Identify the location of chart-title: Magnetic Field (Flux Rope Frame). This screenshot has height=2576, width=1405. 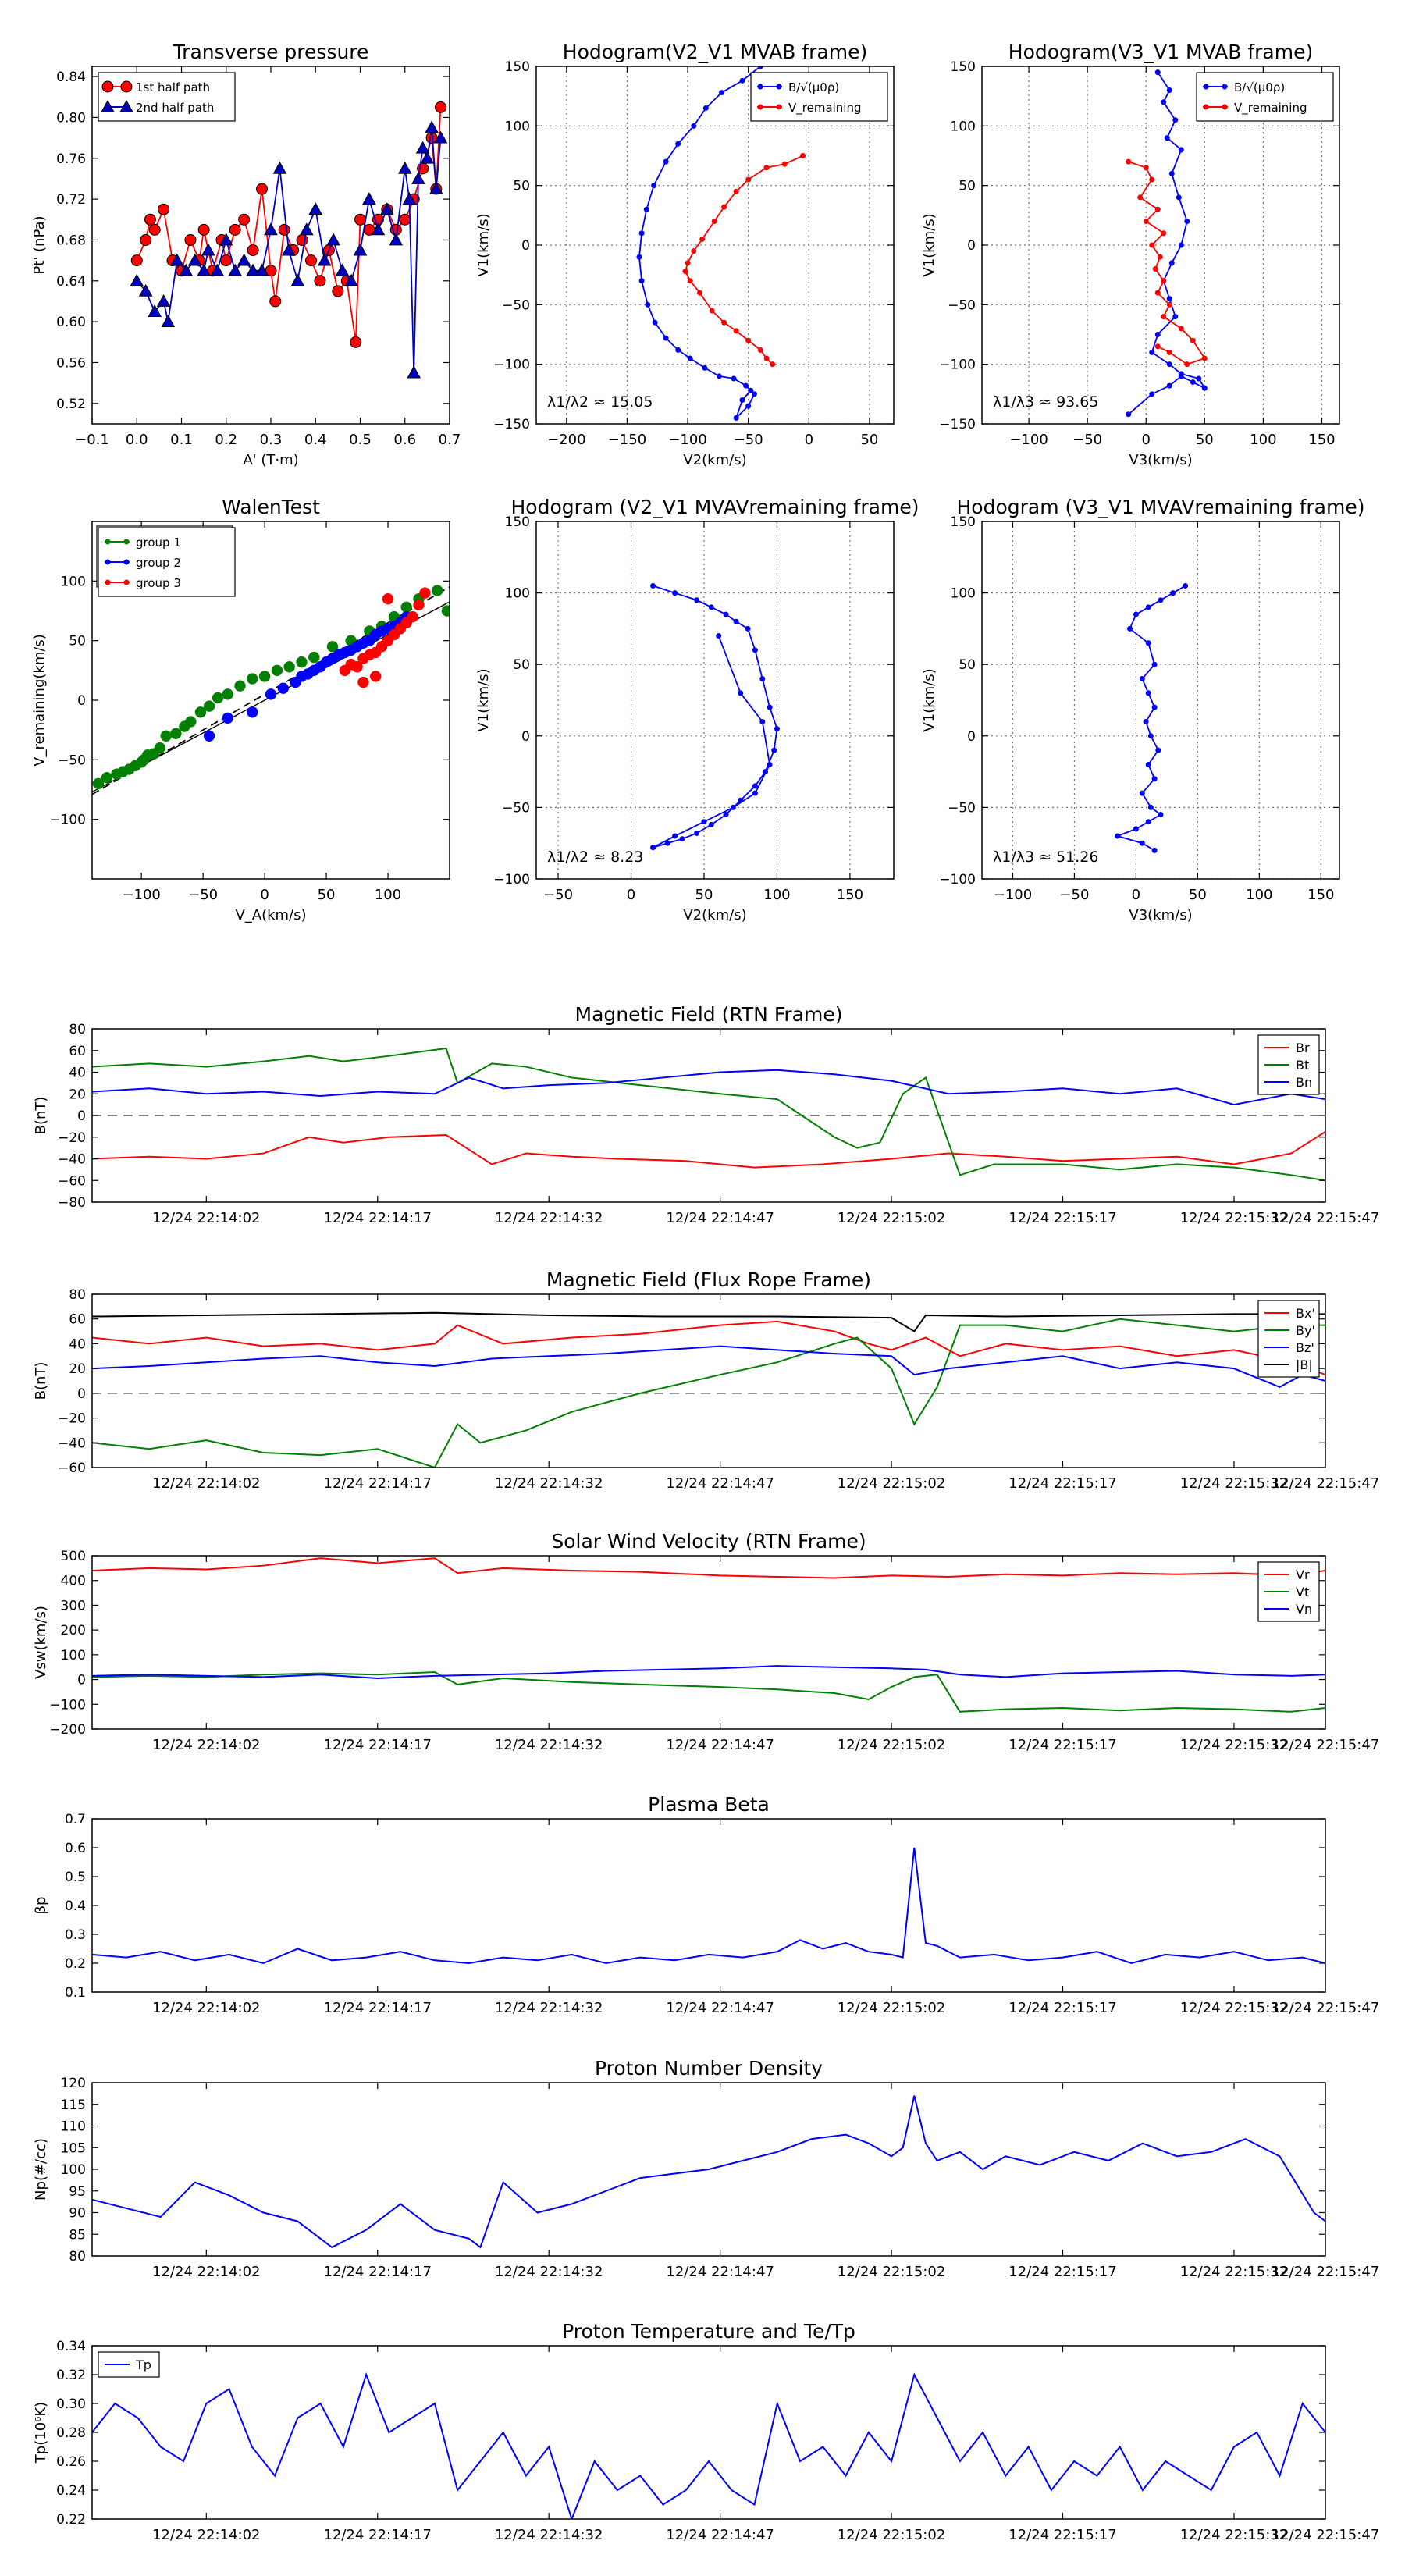
(709, 1279).